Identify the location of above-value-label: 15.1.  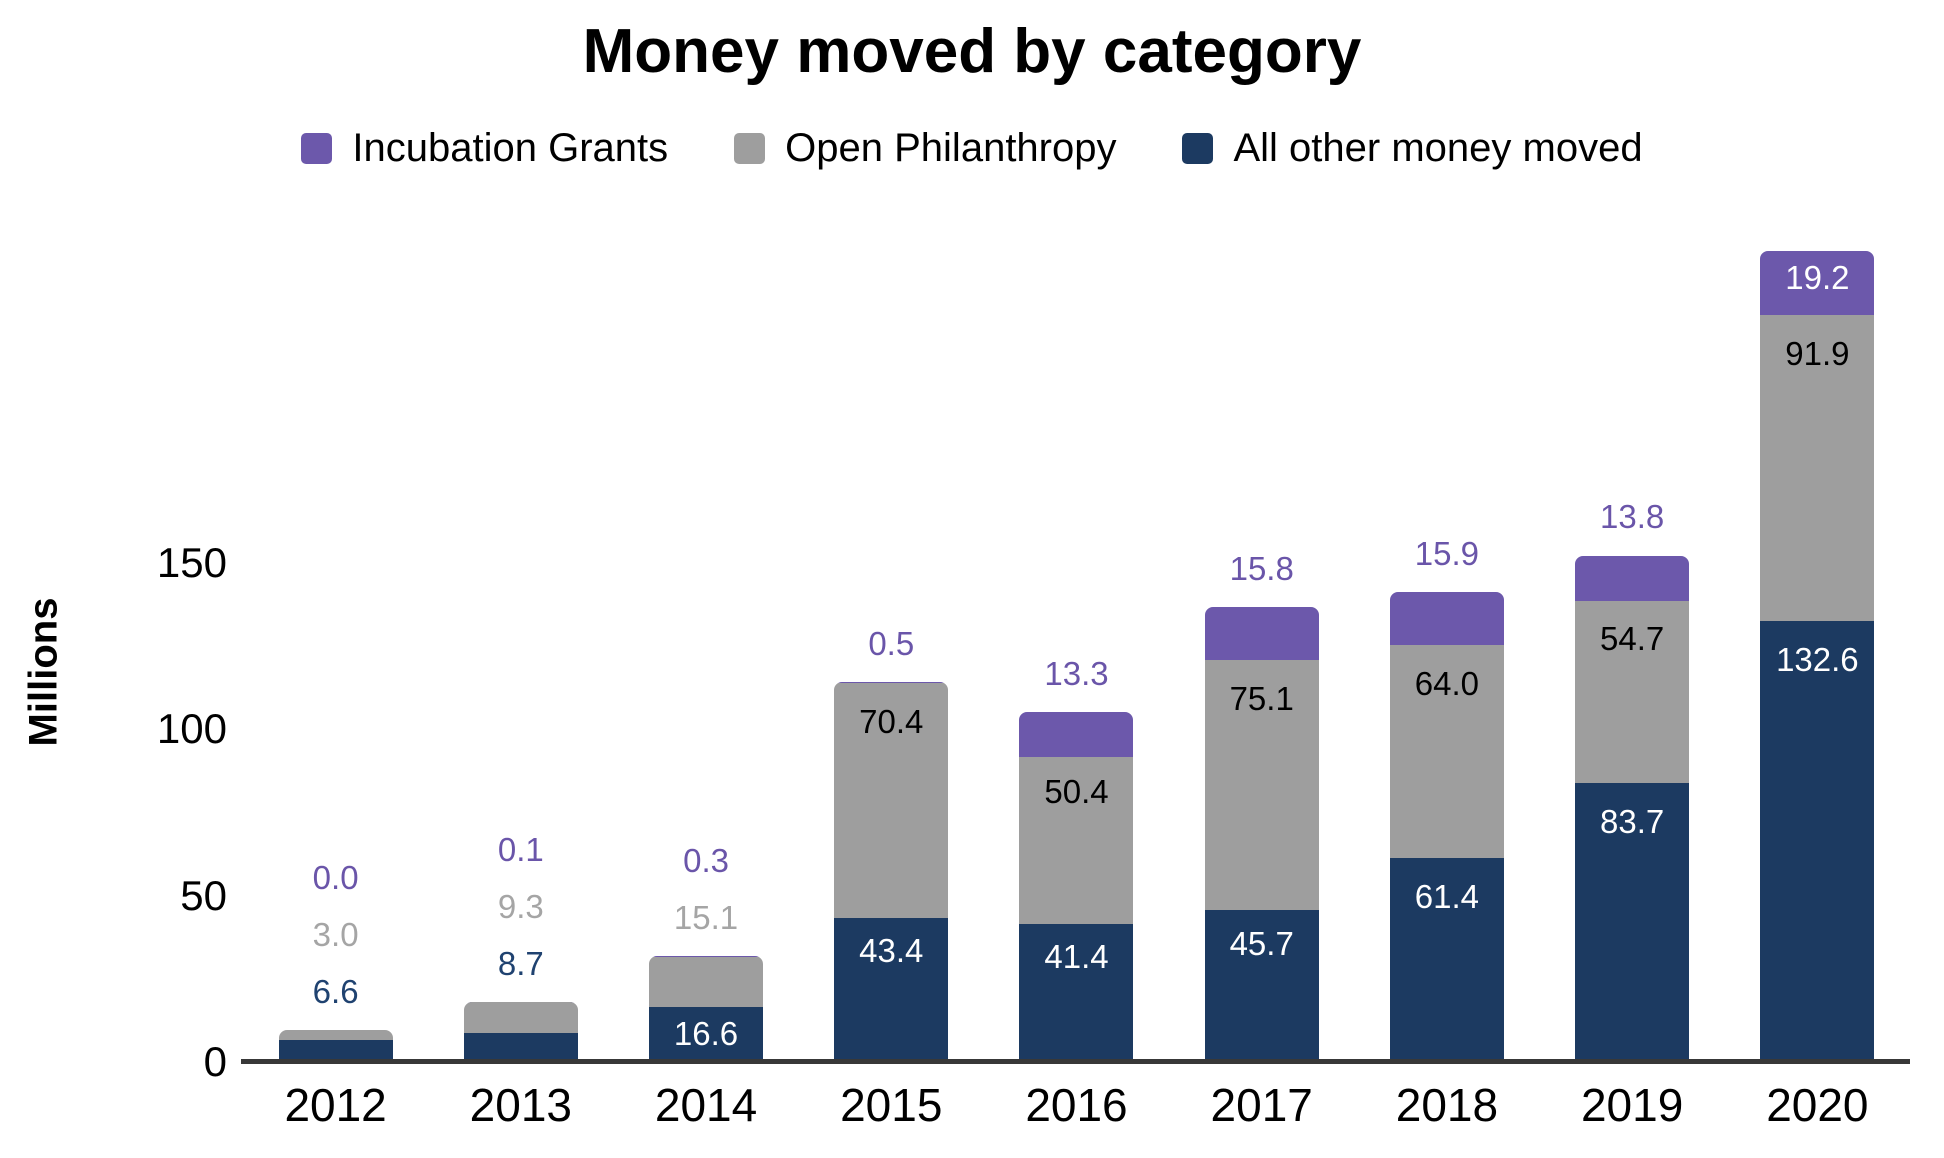
(706, 917).